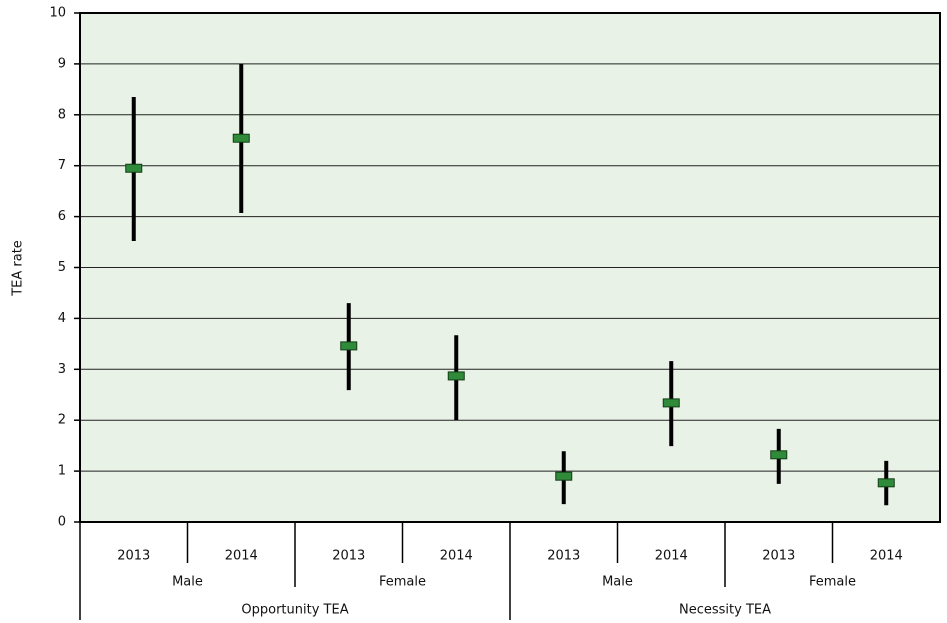  Describe the element at coordinates (57, 13) in the screenshot. I see `y-tick-label: 10` at that location.